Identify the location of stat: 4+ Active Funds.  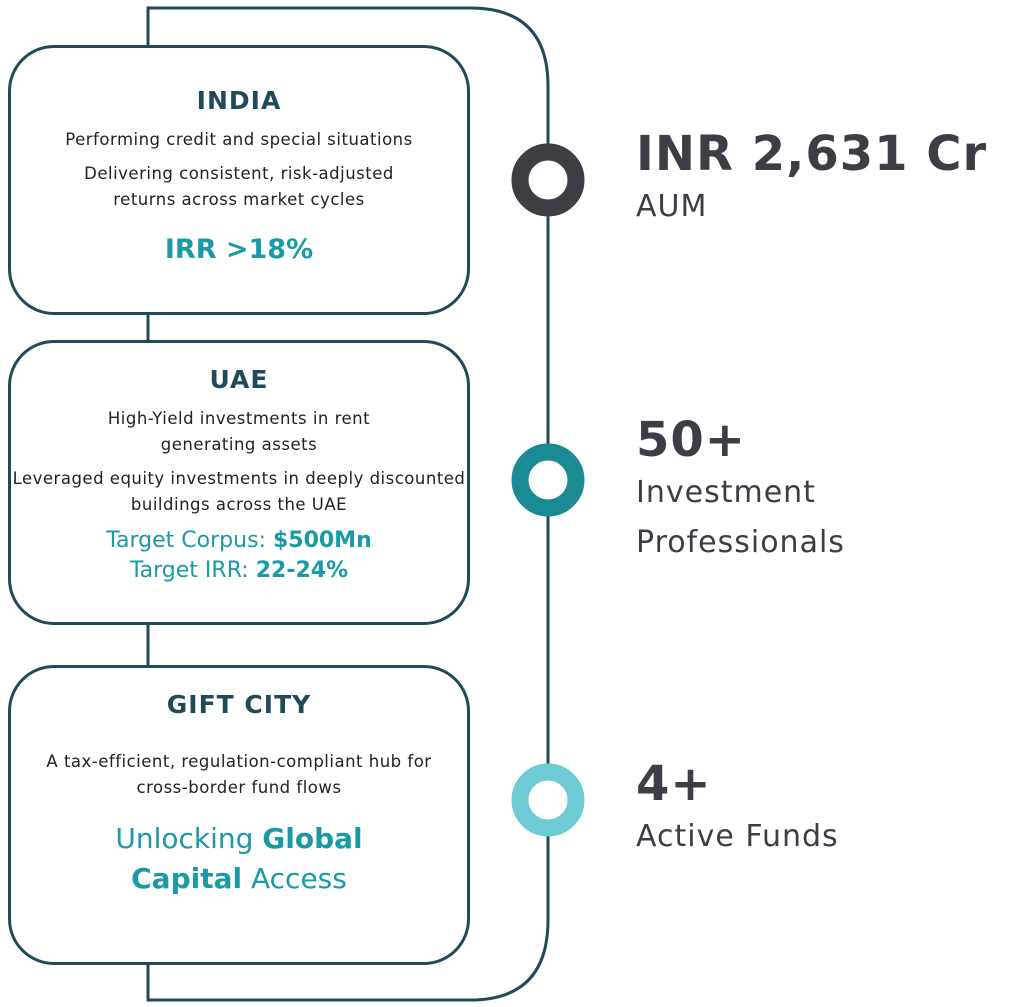
(801, 809).